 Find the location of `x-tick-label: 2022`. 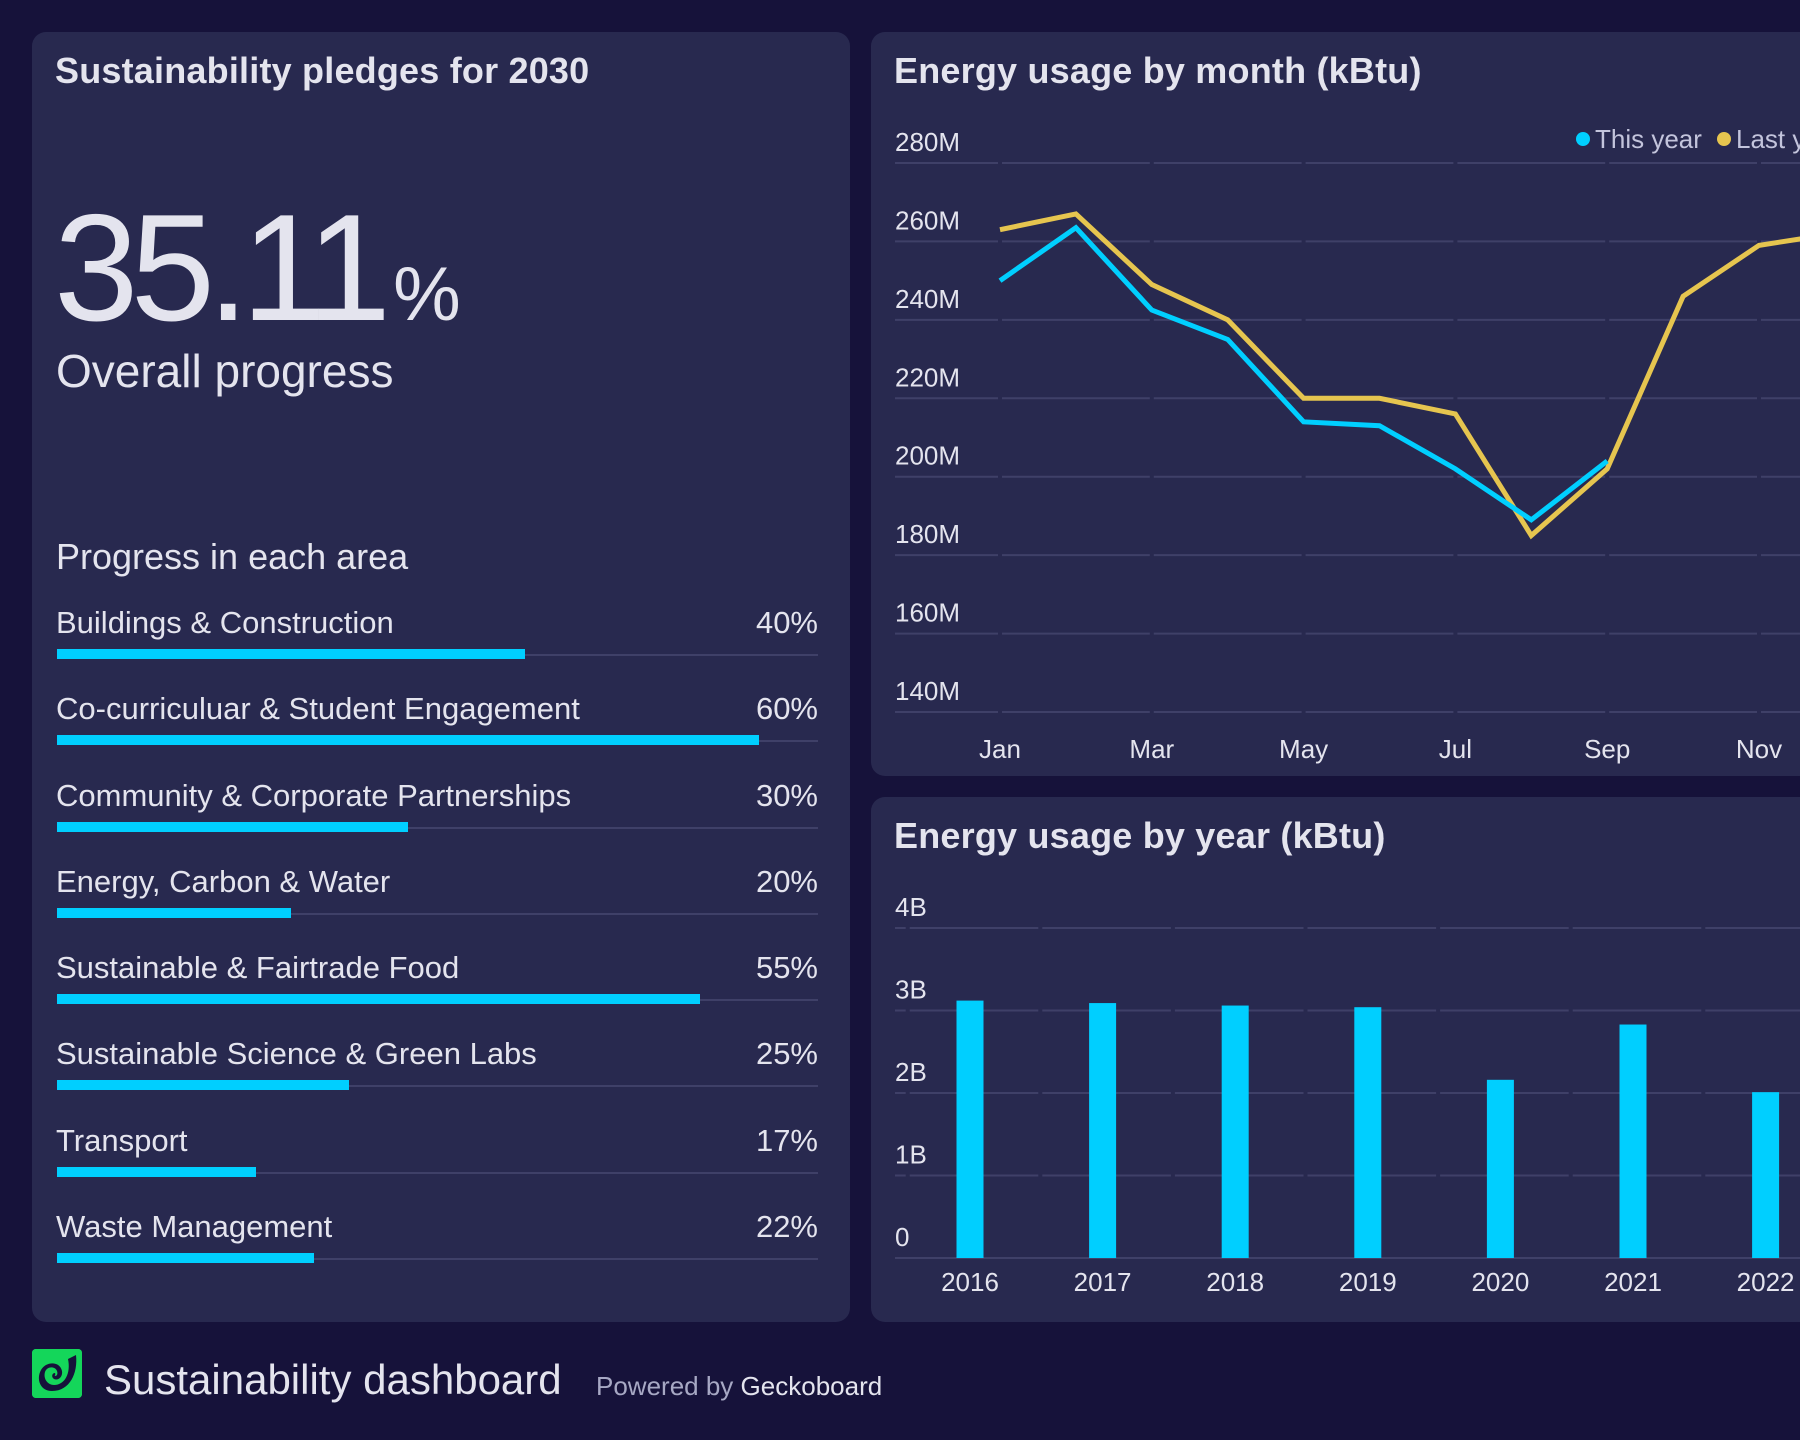

x-tick-label: 2022 is located at coordinates (1766, 1282).